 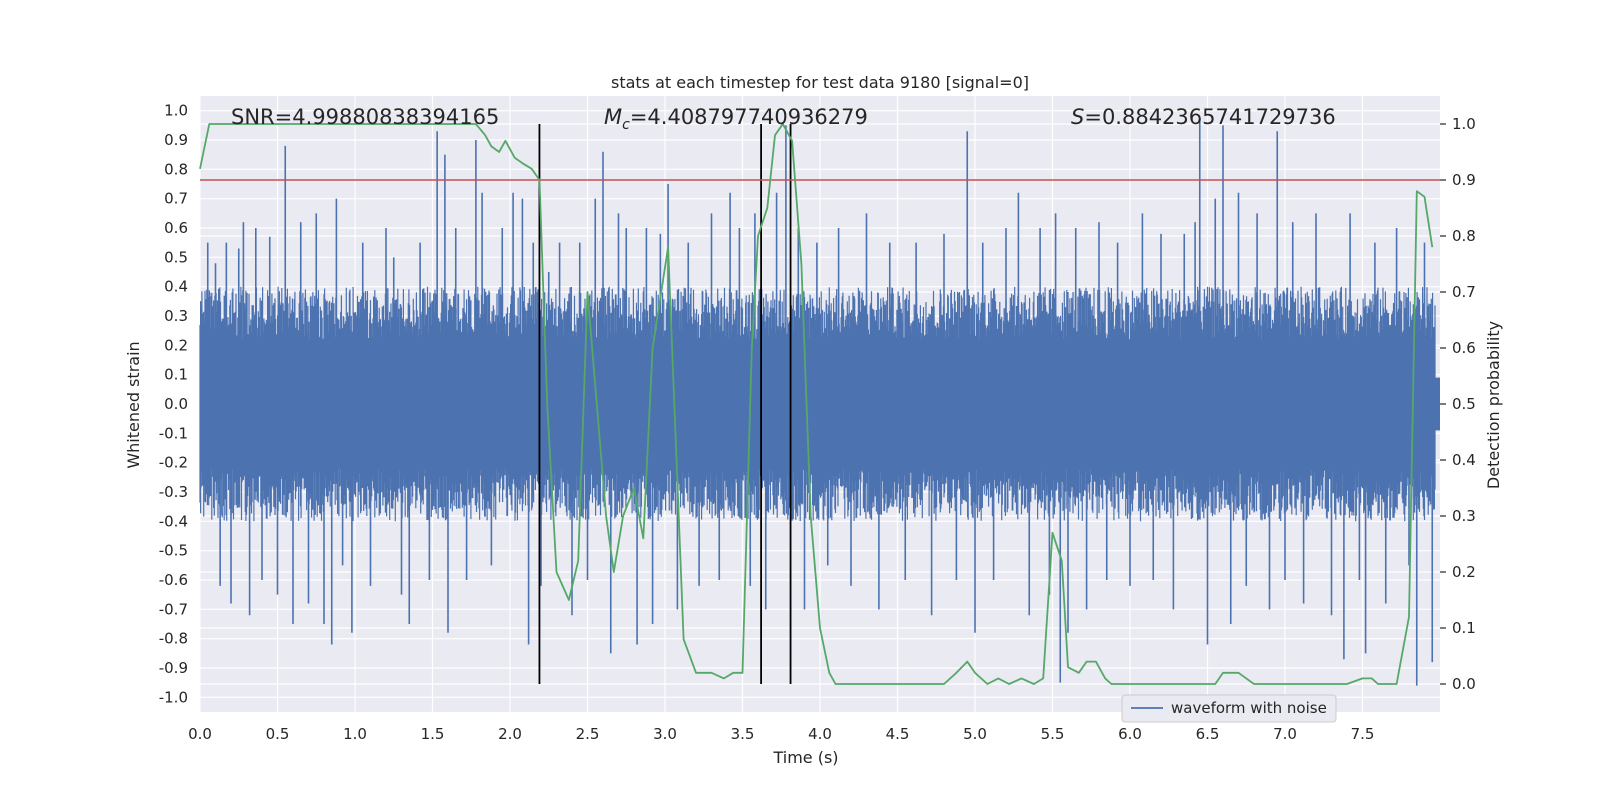 I want to click on chirp-mass-annotation: Mc=4.408797740936279, so click(x=736, y=119).